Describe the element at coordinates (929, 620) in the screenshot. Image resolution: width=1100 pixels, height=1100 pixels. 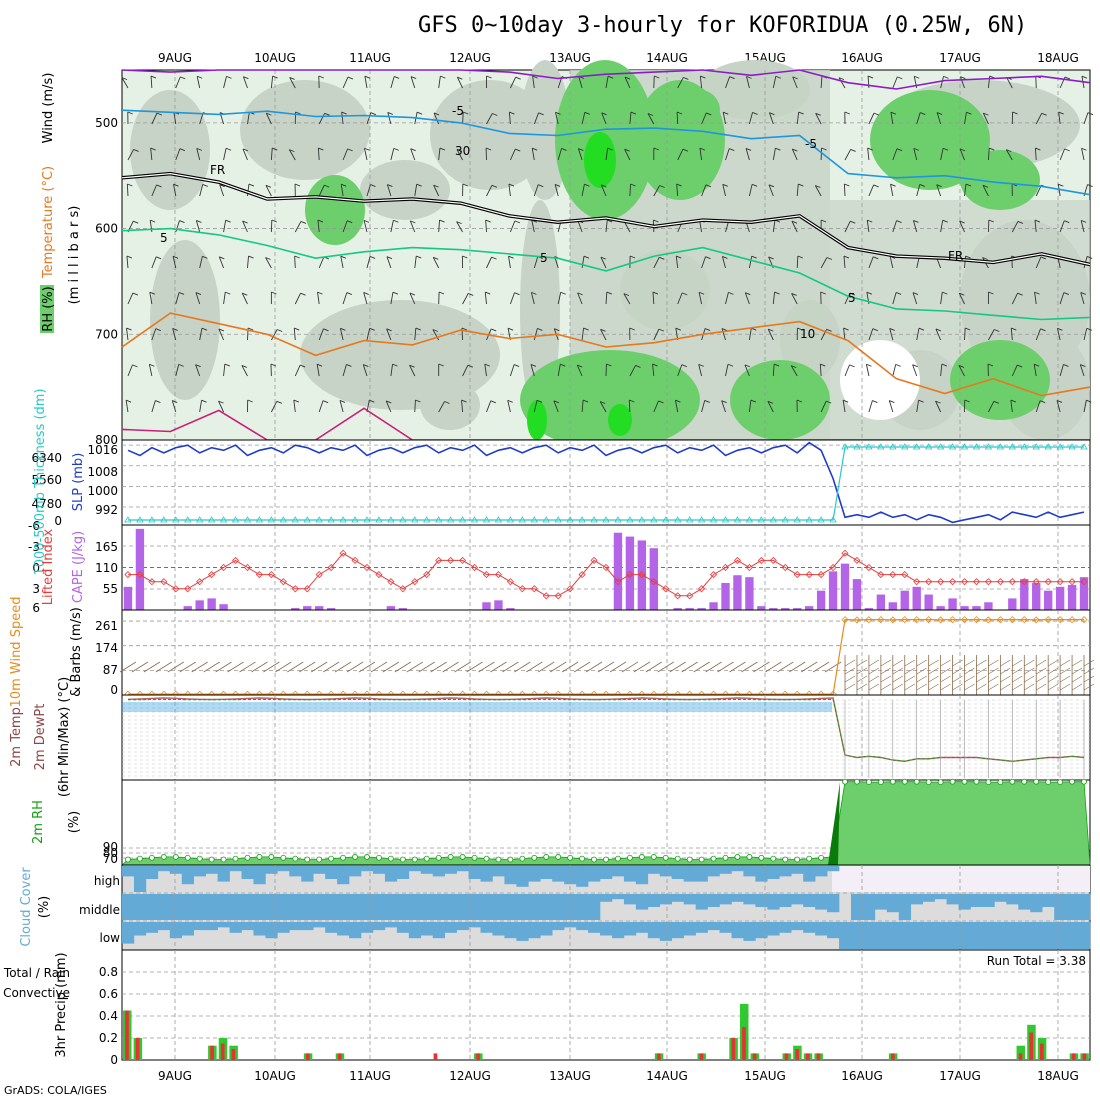
I see `wind-speed-point` at that location.